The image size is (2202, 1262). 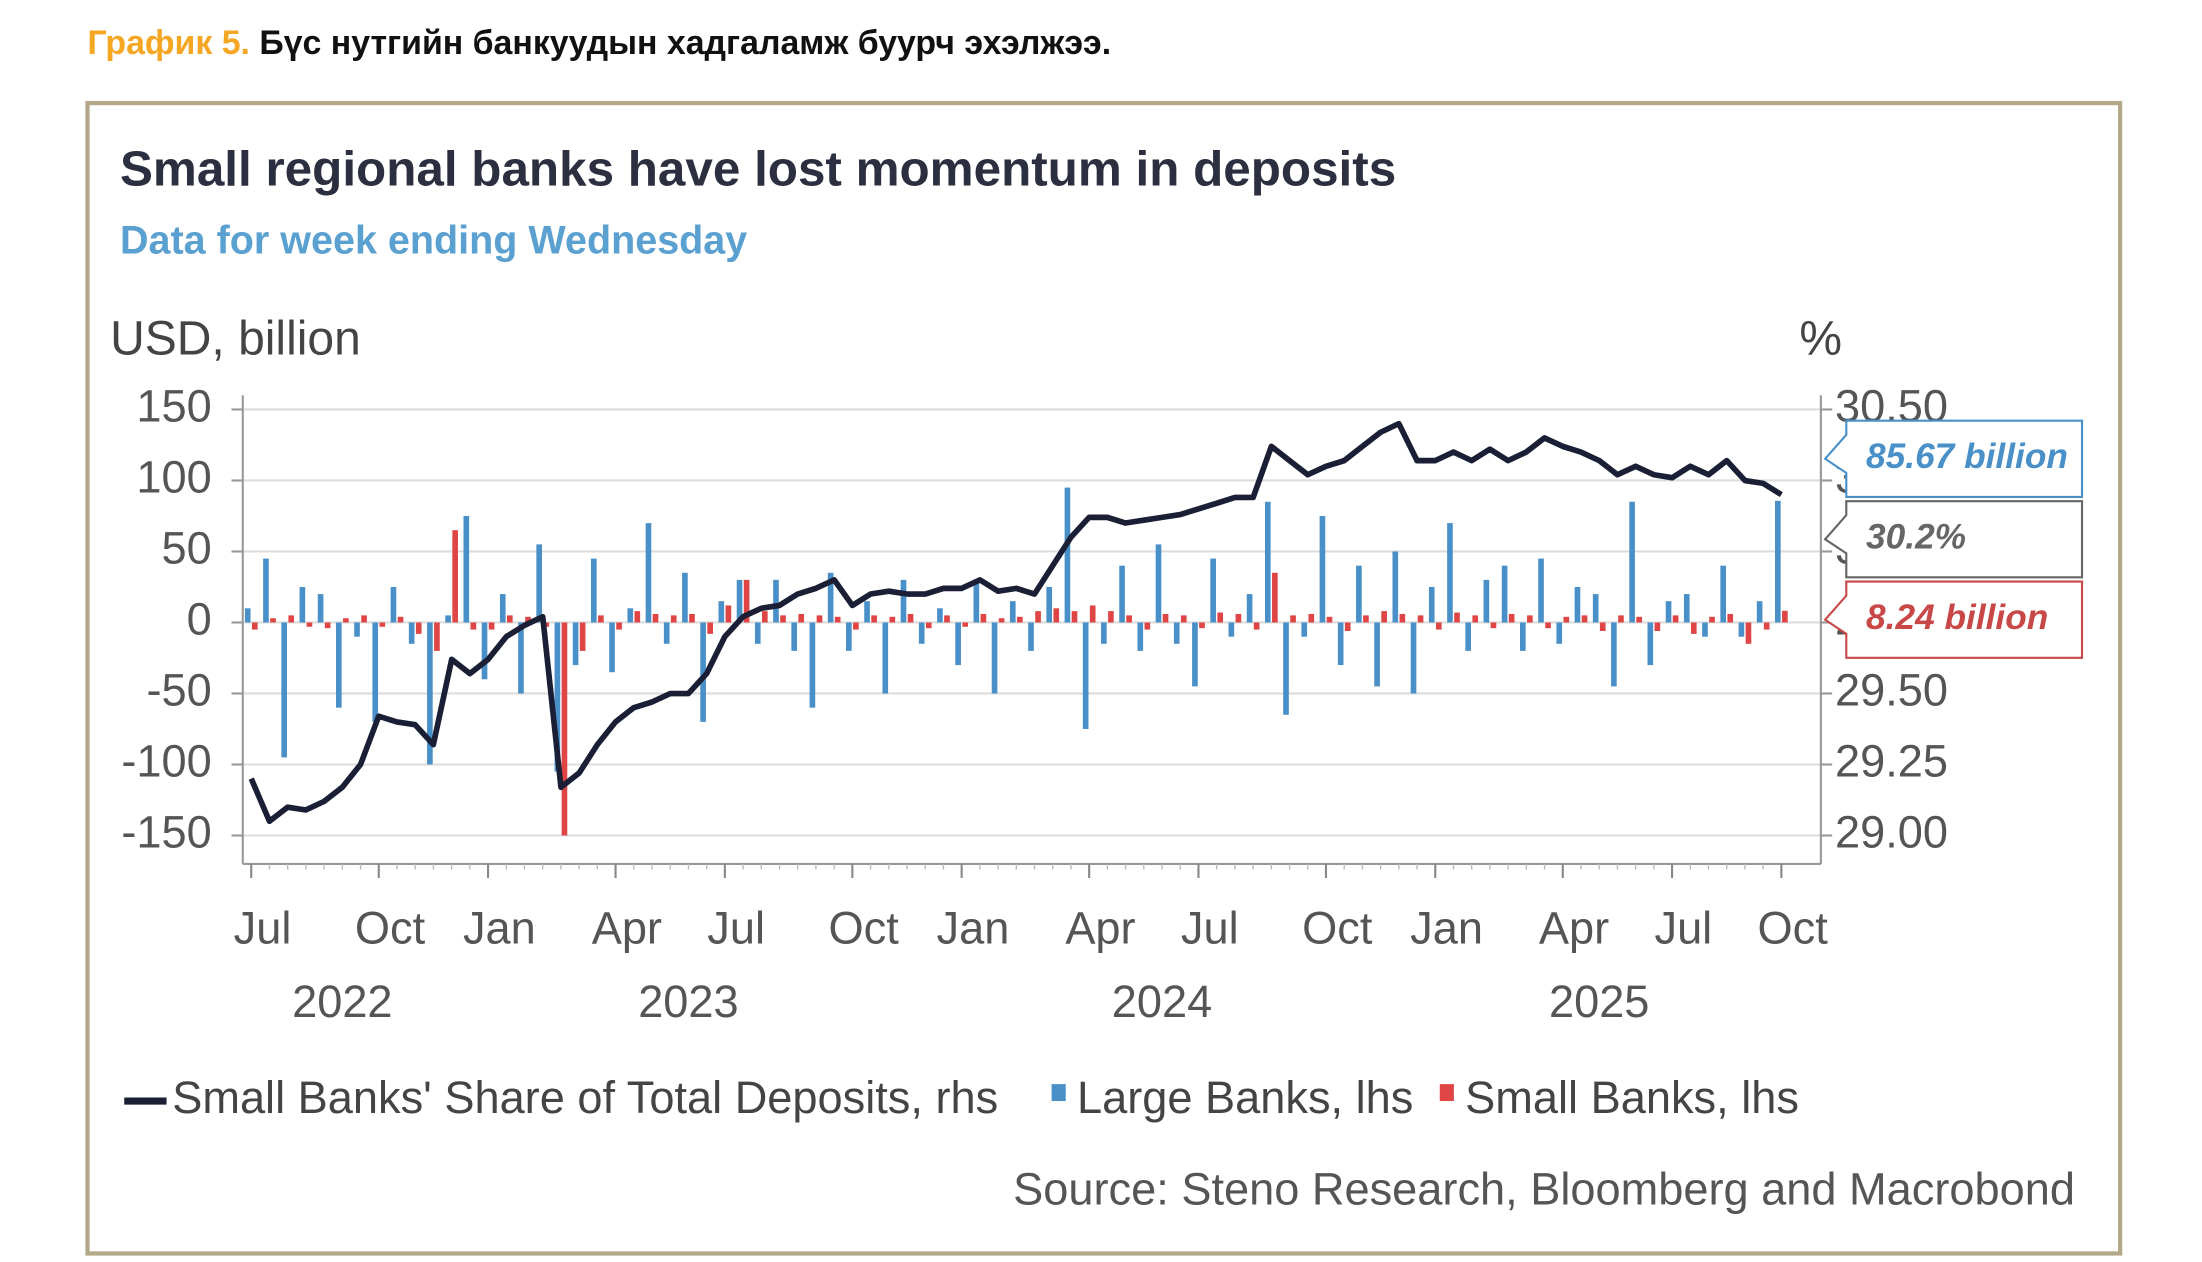 What do you see at coordinates (178, 689) in the screenshot?
I see `y-tick-label: -50` at bounding box center [178, 689].